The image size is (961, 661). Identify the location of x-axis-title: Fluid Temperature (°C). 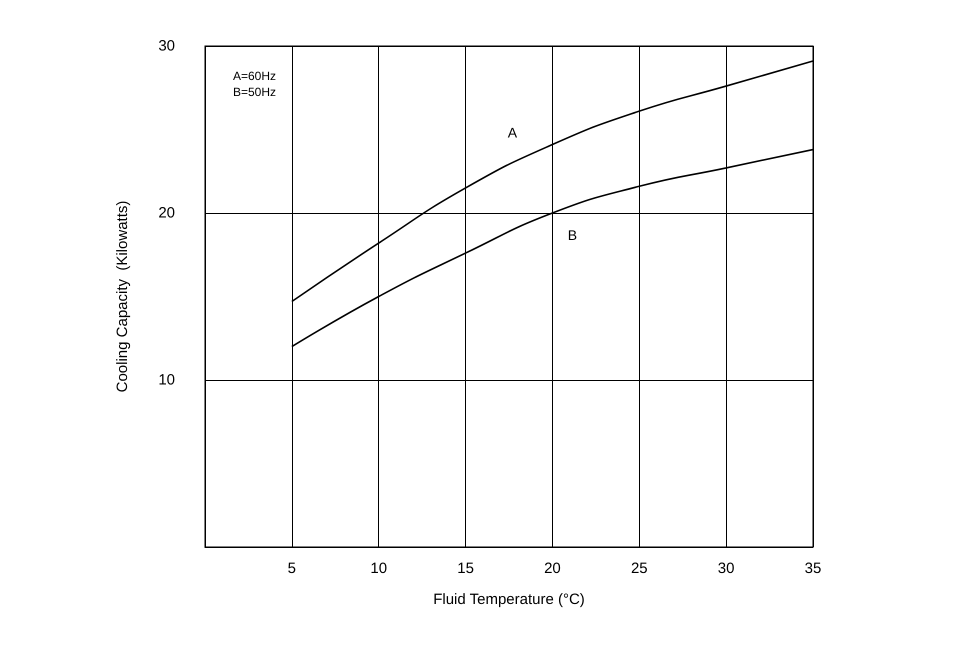
(509, 599).